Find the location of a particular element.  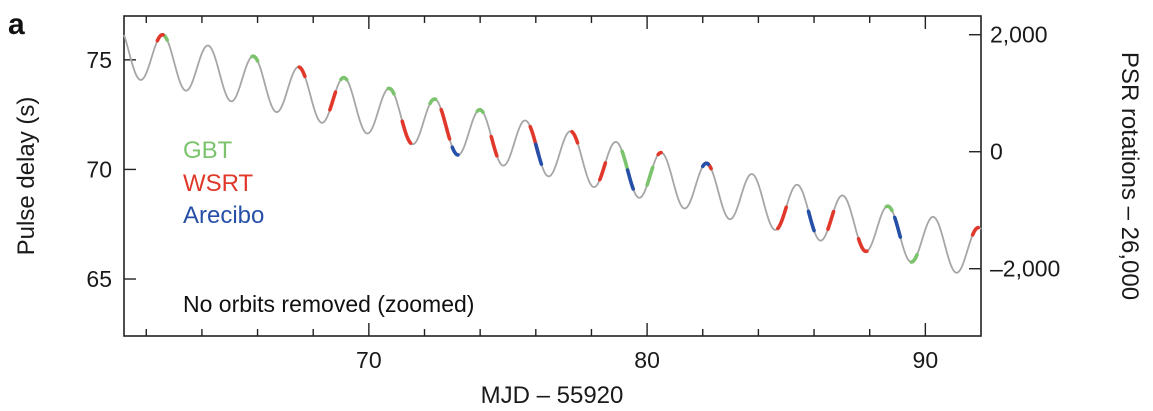

y-axis-left: 65 70 75 is located at coordinates (111, 169).